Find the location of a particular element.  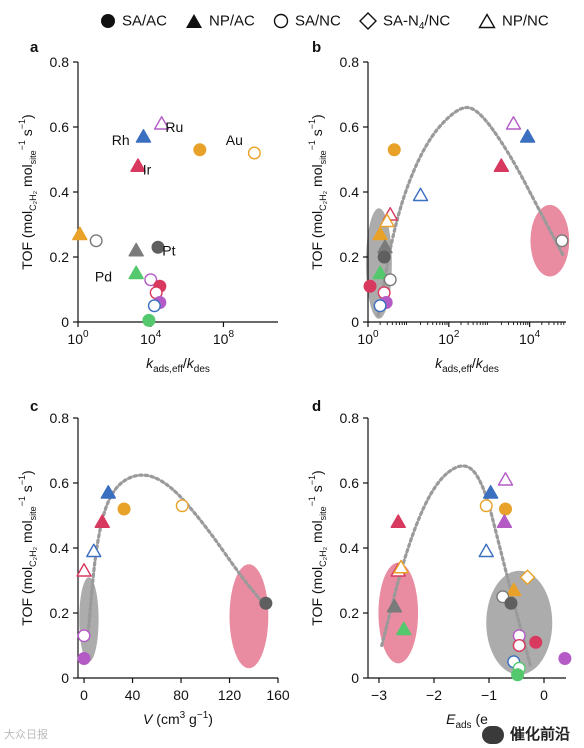

figure-legend: SA/AC NP/AC SA/NC SA-N4/NC NP/NC is located at coordinates (292, 23).